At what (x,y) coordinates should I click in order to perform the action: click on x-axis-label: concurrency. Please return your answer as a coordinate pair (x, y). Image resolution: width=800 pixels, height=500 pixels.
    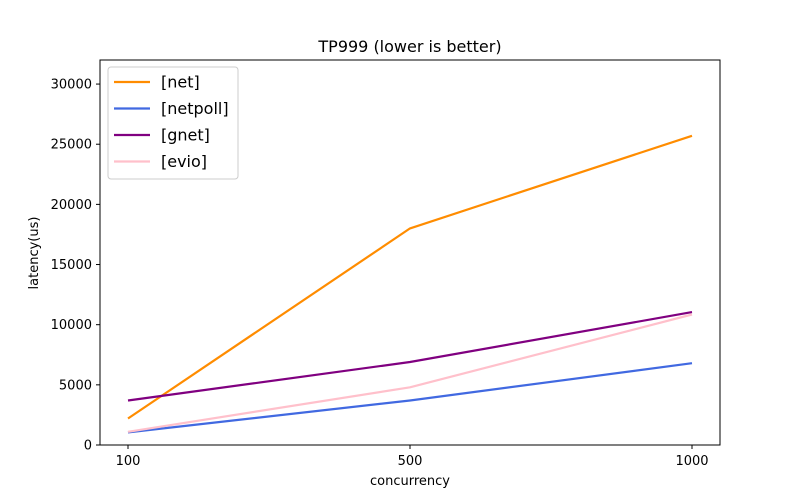
    Looking at the image, I should click on (410, 481).